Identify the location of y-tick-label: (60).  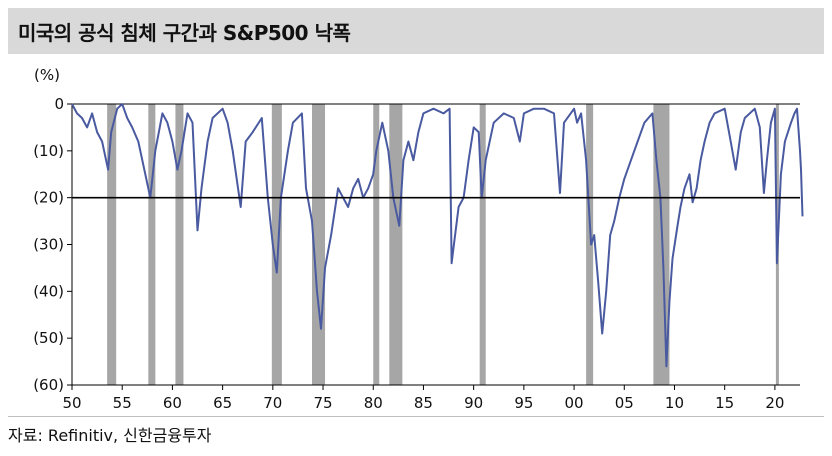
(48, 385).